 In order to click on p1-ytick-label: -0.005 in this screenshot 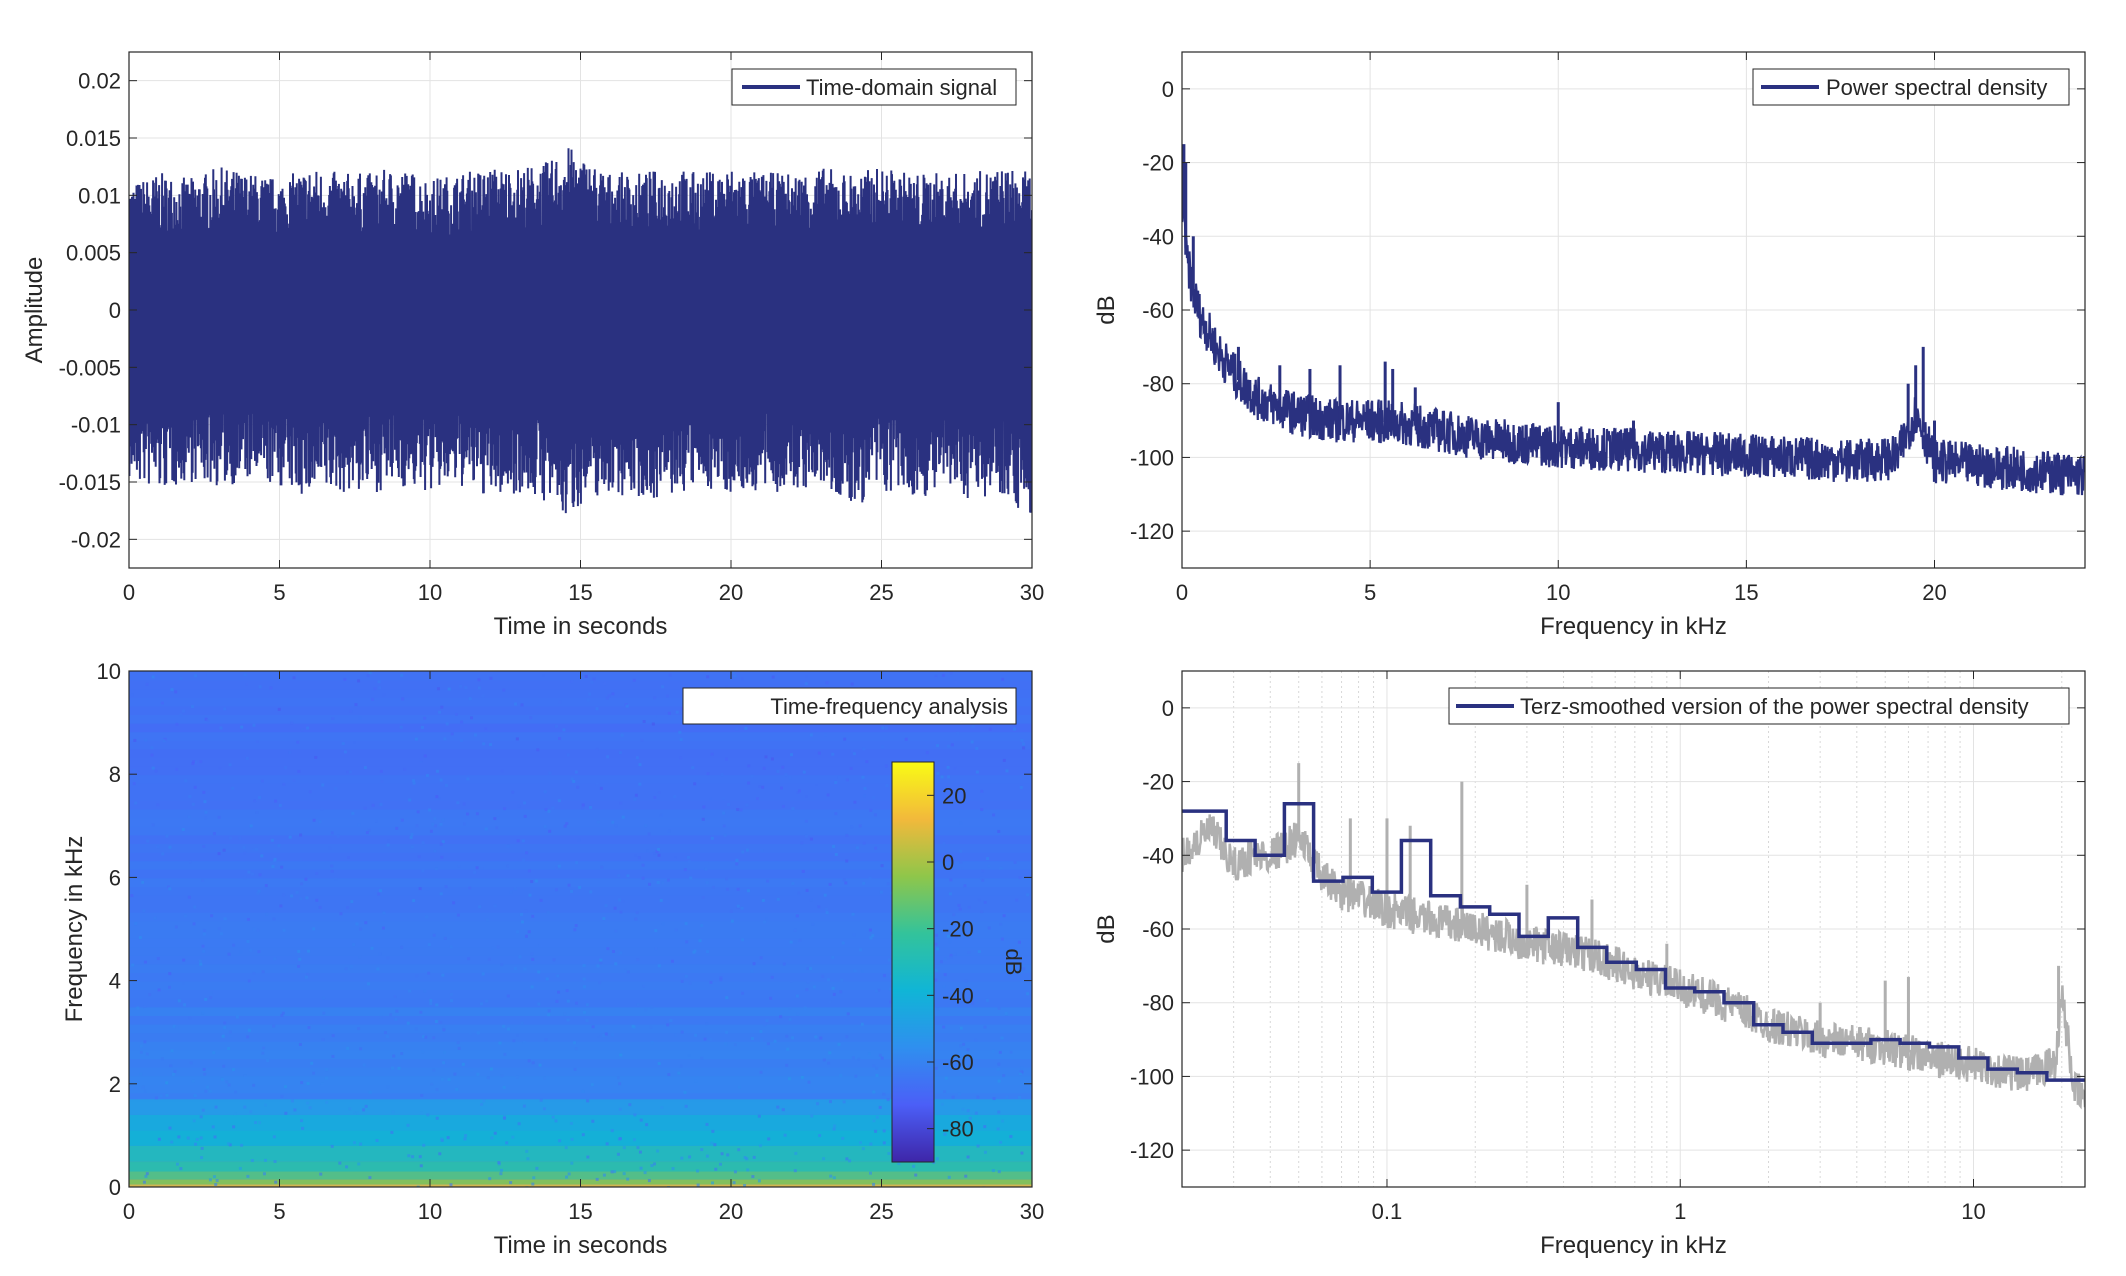, I will do `click(90, 367)`.